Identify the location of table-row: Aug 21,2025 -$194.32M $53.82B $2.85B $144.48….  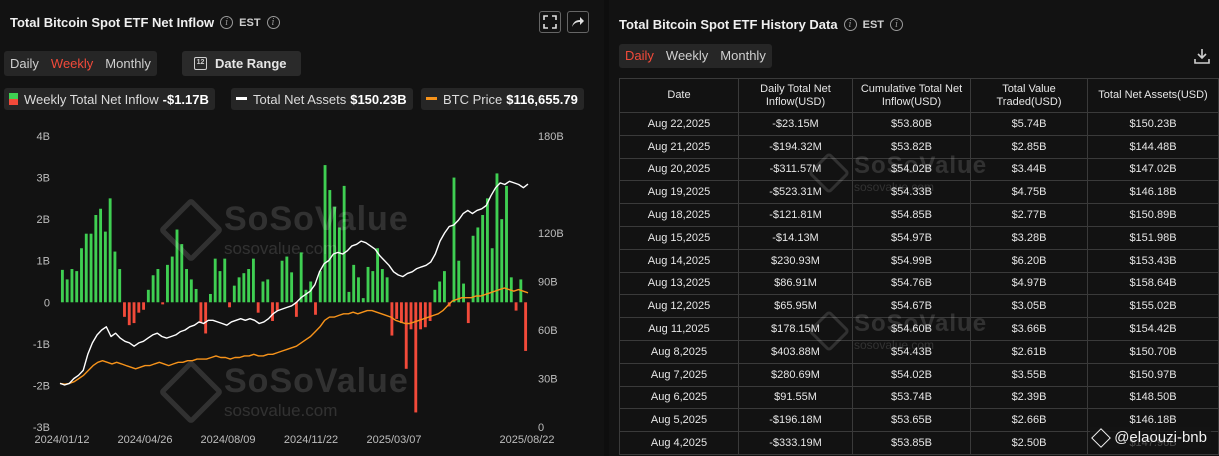
(919, 146).